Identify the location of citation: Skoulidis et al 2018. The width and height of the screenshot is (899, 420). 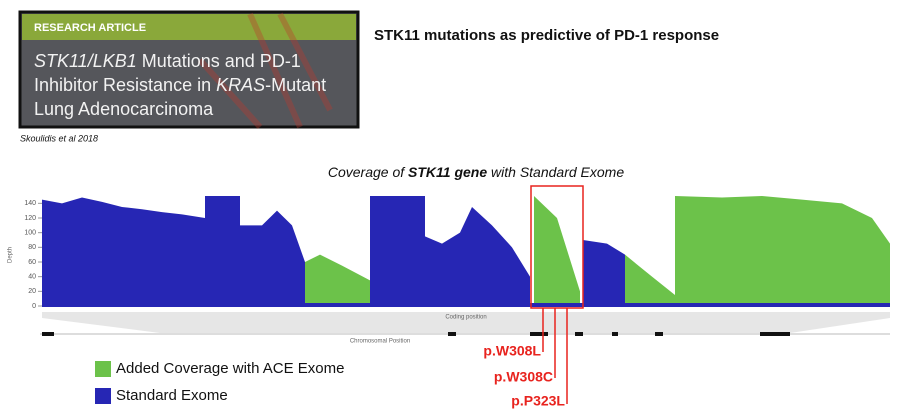
(59, 138).